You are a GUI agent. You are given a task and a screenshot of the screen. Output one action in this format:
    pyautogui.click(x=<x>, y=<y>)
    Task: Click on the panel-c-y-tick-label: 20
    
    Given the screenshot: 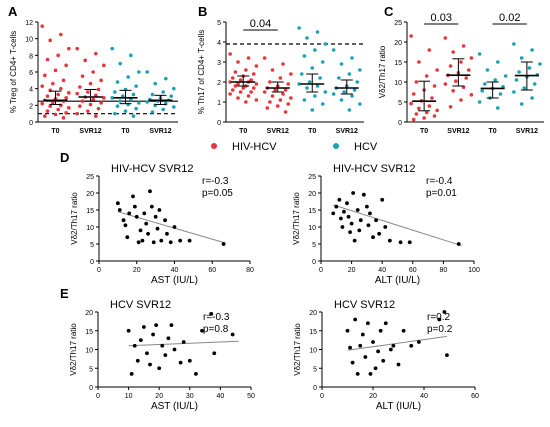 What is the action you would take?
    pyautogui.click(x=398, y=43)
    